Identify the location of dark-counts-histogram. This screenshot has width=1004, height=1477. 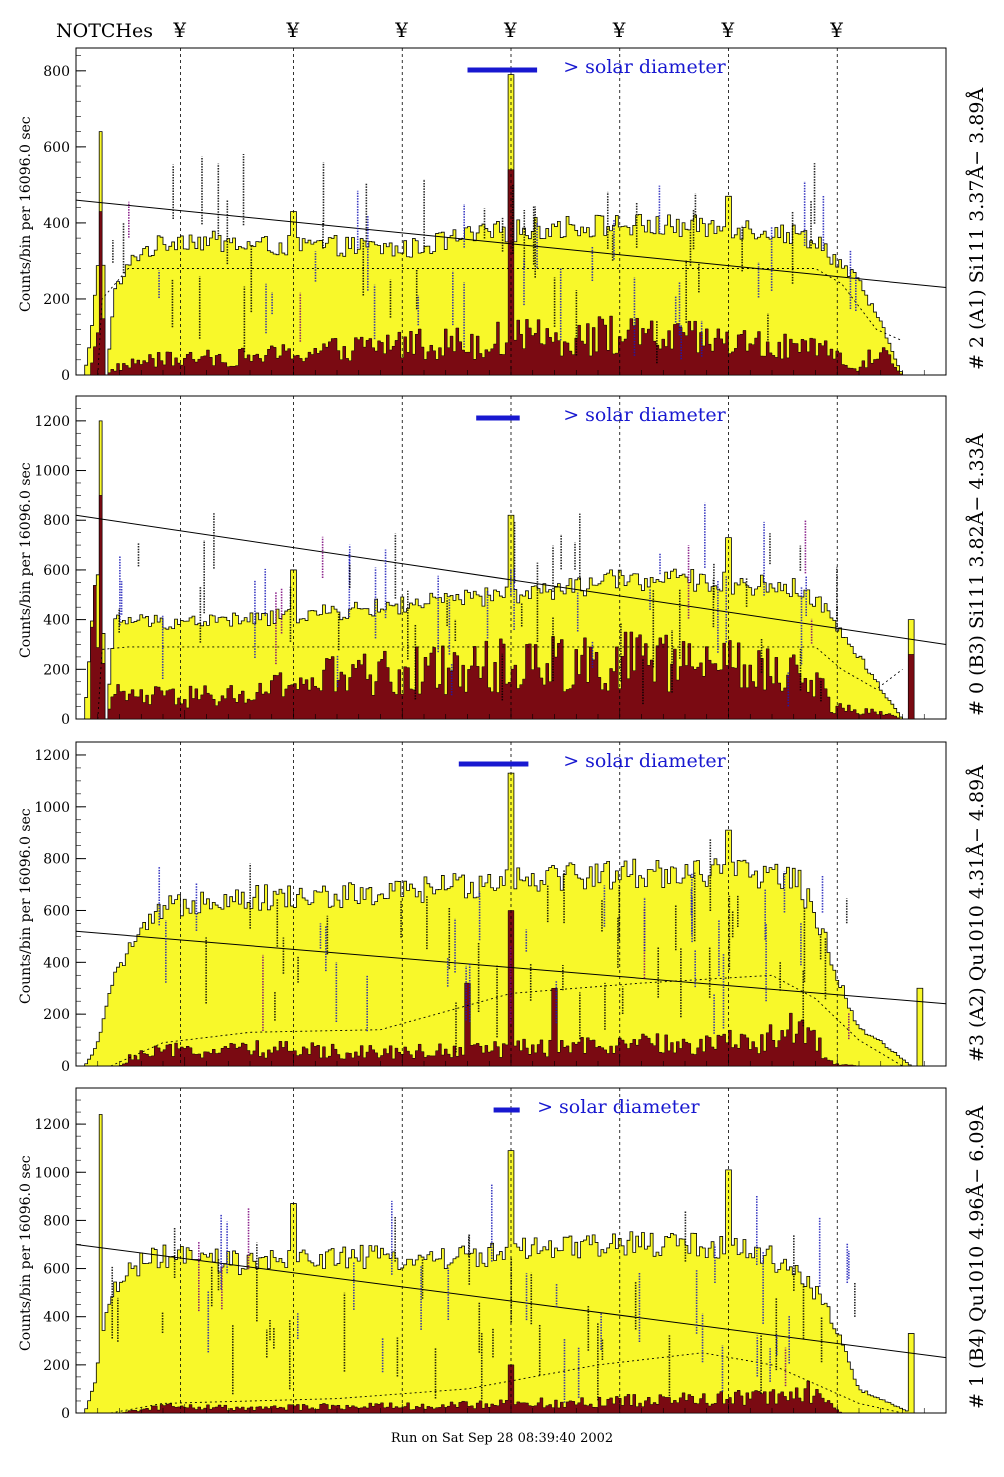
(511, 607).